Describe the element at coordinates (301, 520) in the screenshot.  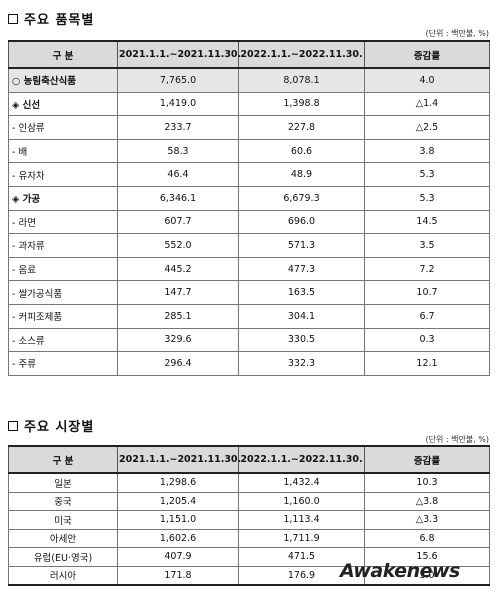
I see `value-2022: 1,113.4` at that location.